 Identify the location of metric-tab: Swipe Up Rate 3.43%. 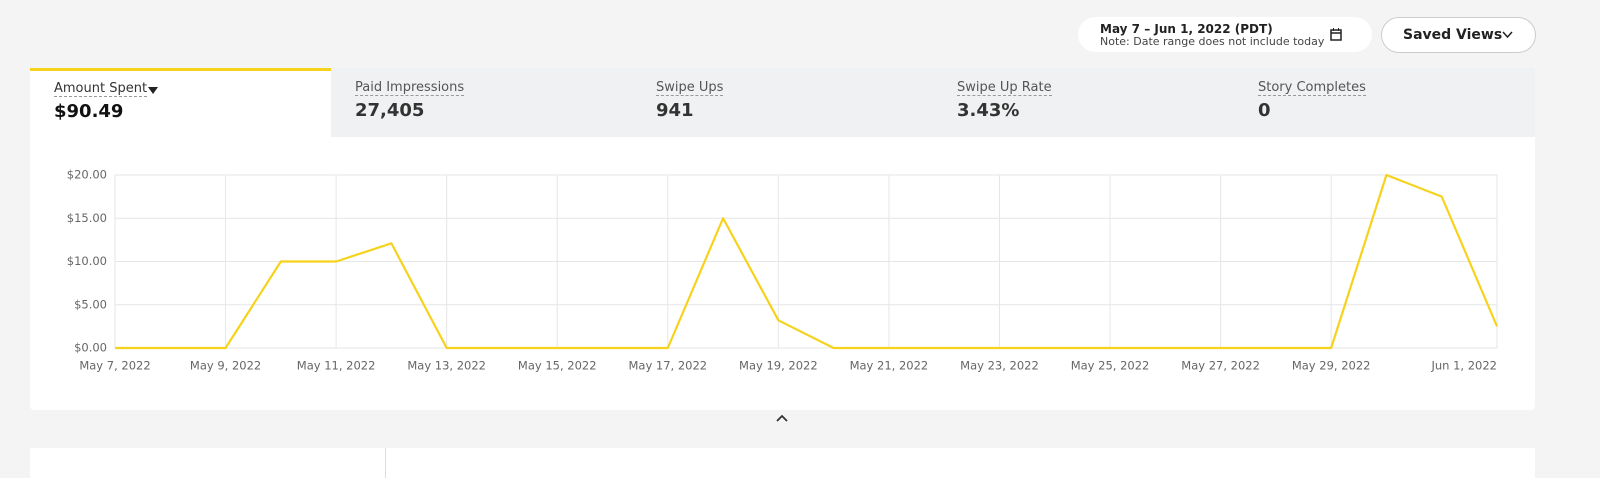
(1083, 102).